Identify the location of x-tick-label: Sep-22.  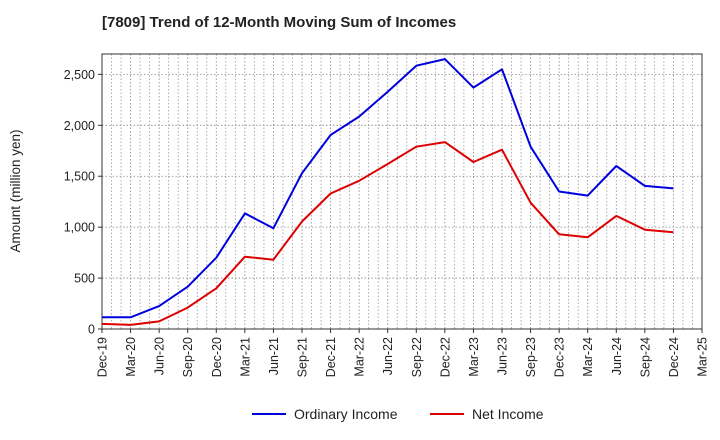
(417, 357).